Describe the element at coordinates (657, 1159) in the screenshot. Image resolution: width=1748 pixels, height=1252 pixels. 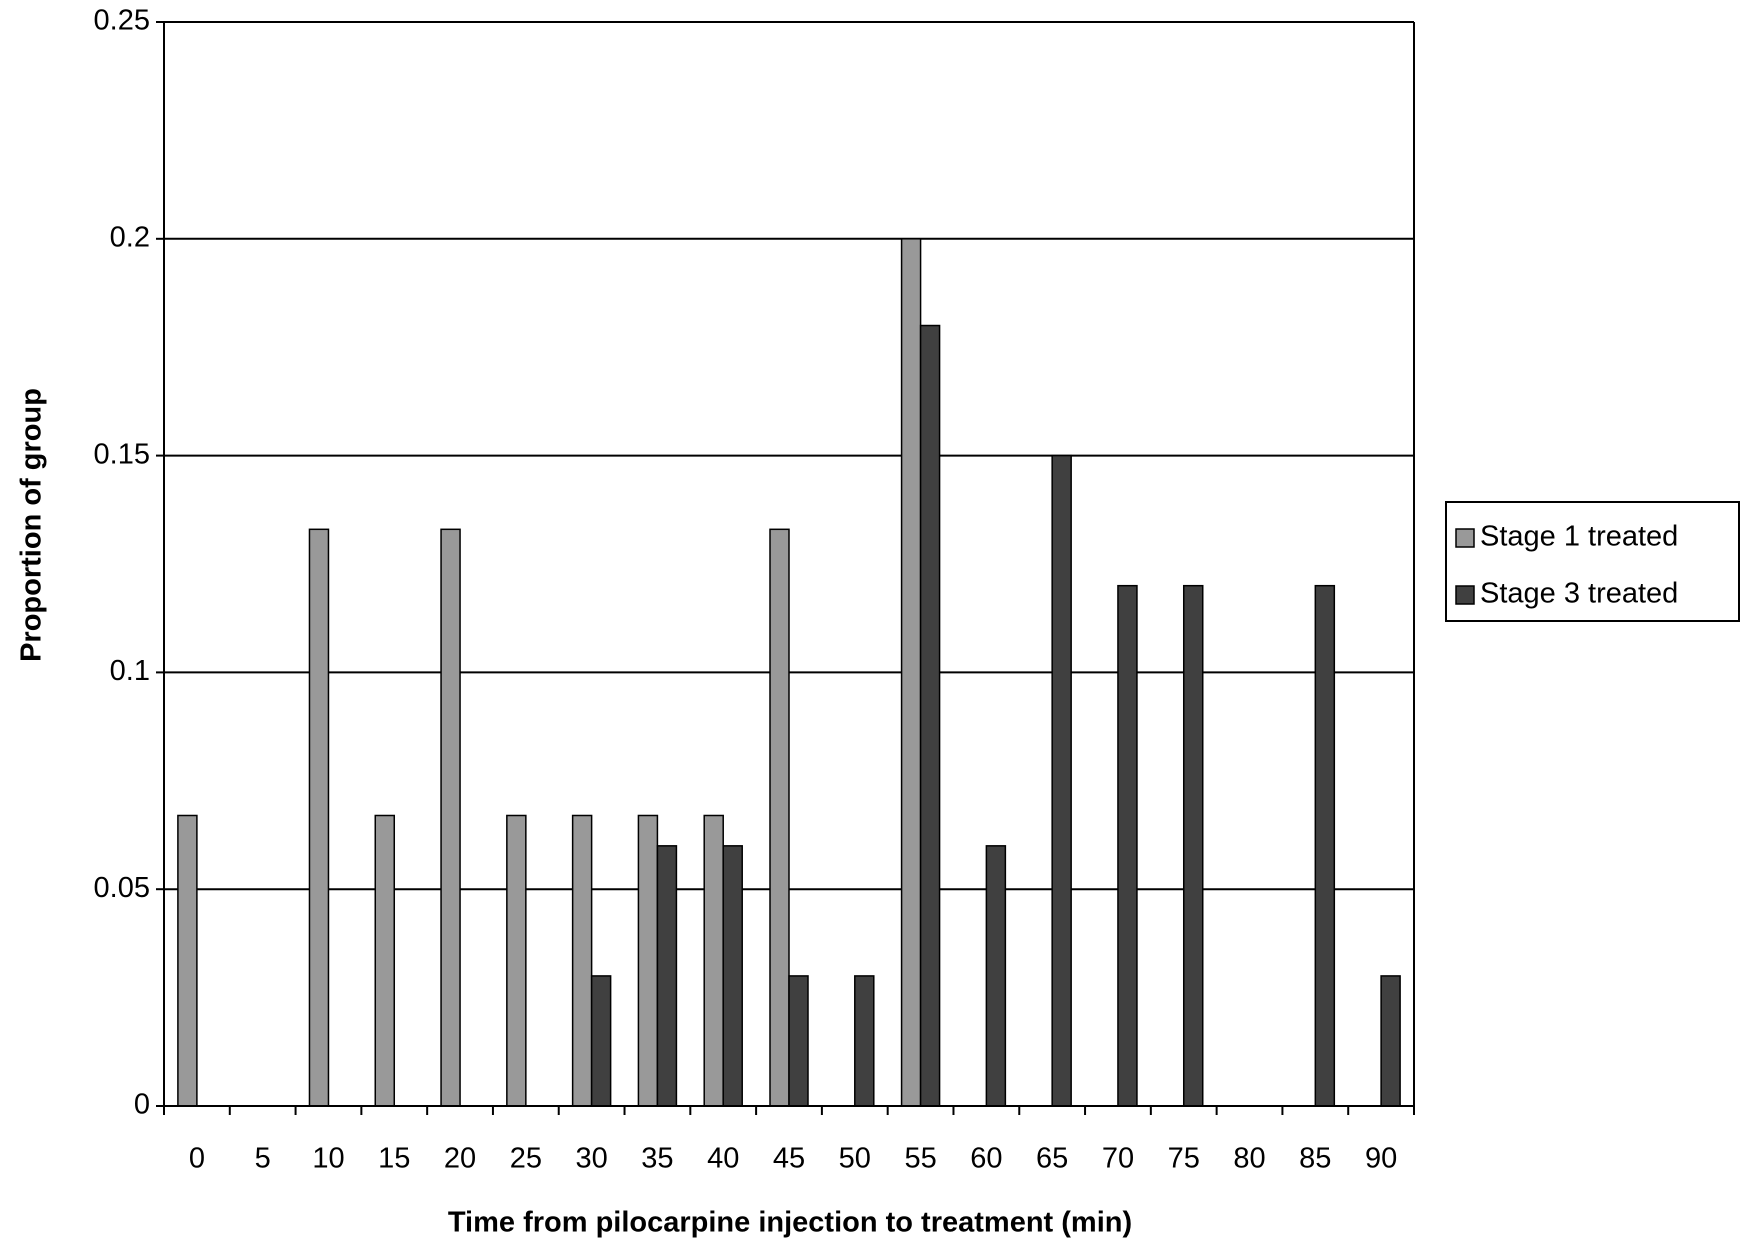
I see `x-tick-label: 35` at that location.